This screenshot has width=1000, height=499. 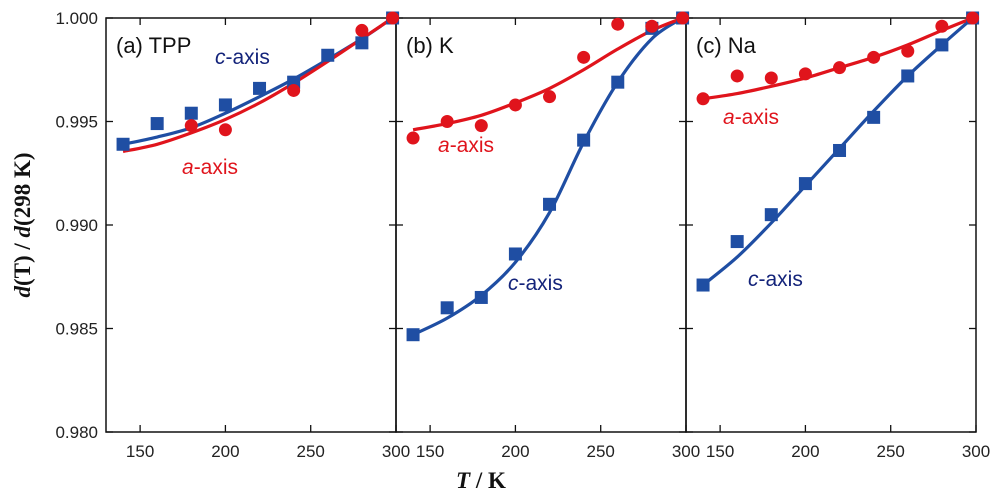 I want to click on x-axis-title: T / K, so click(x=481, y=480).